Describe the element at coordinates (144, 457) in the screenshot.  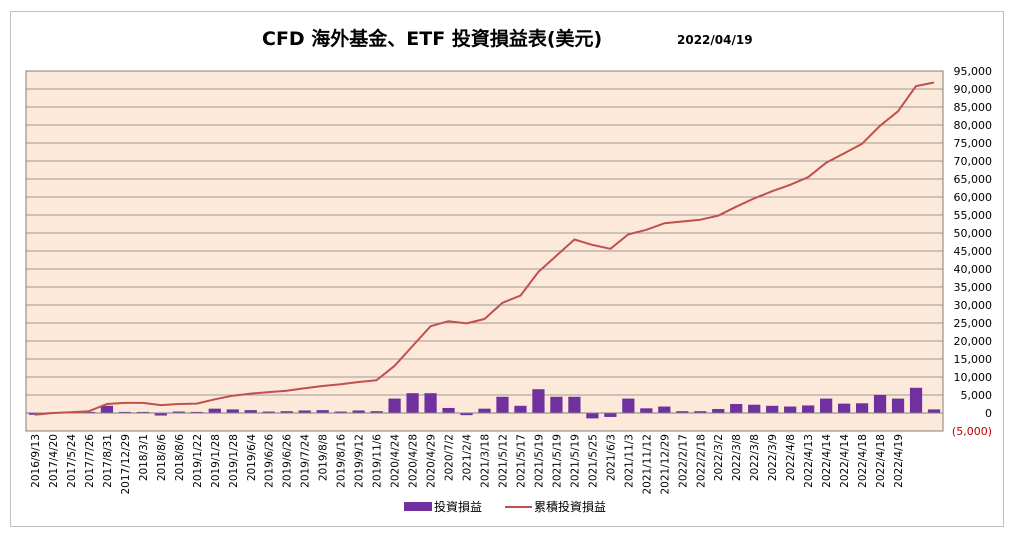
I see `x-tick-label: 2018/3/1` at that location.